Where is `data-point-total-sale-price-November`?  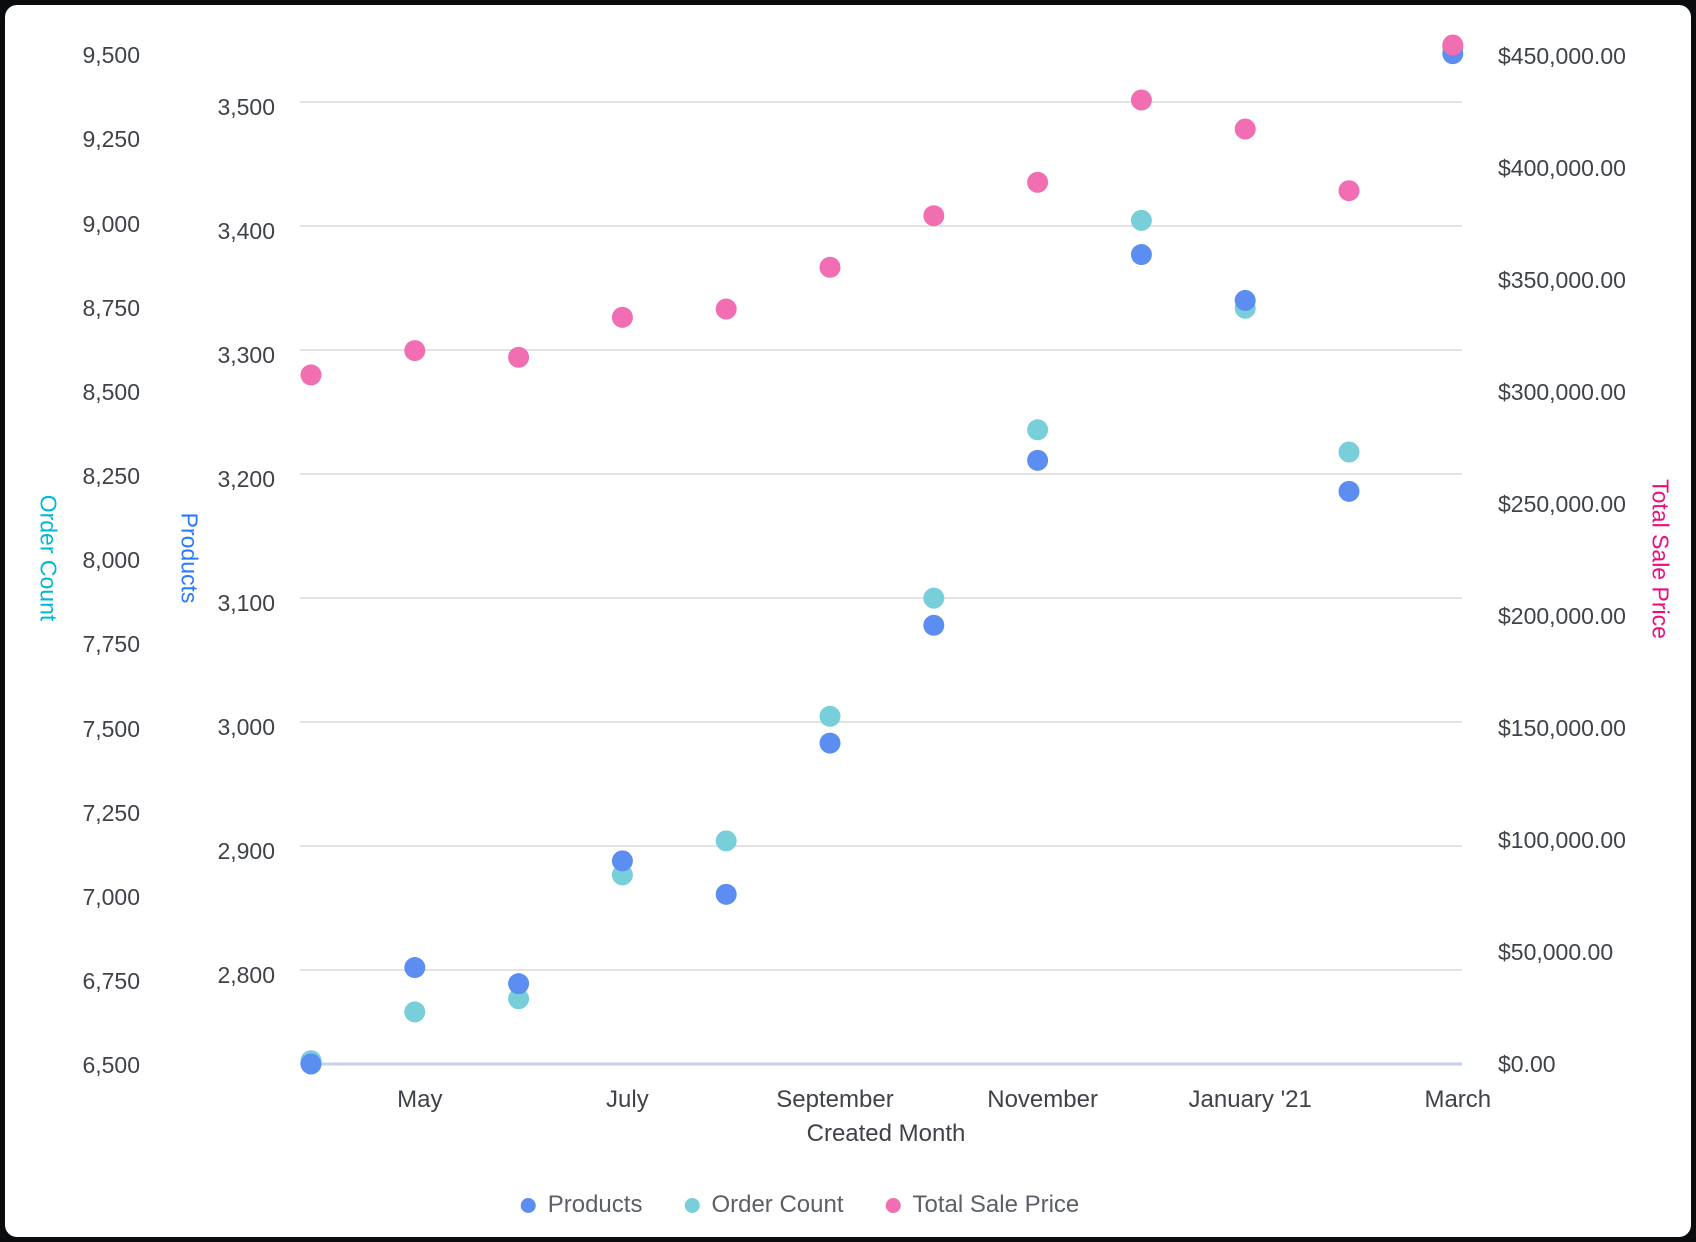 data-point-total-sale-price-November is located at coordinates (1038, 182).